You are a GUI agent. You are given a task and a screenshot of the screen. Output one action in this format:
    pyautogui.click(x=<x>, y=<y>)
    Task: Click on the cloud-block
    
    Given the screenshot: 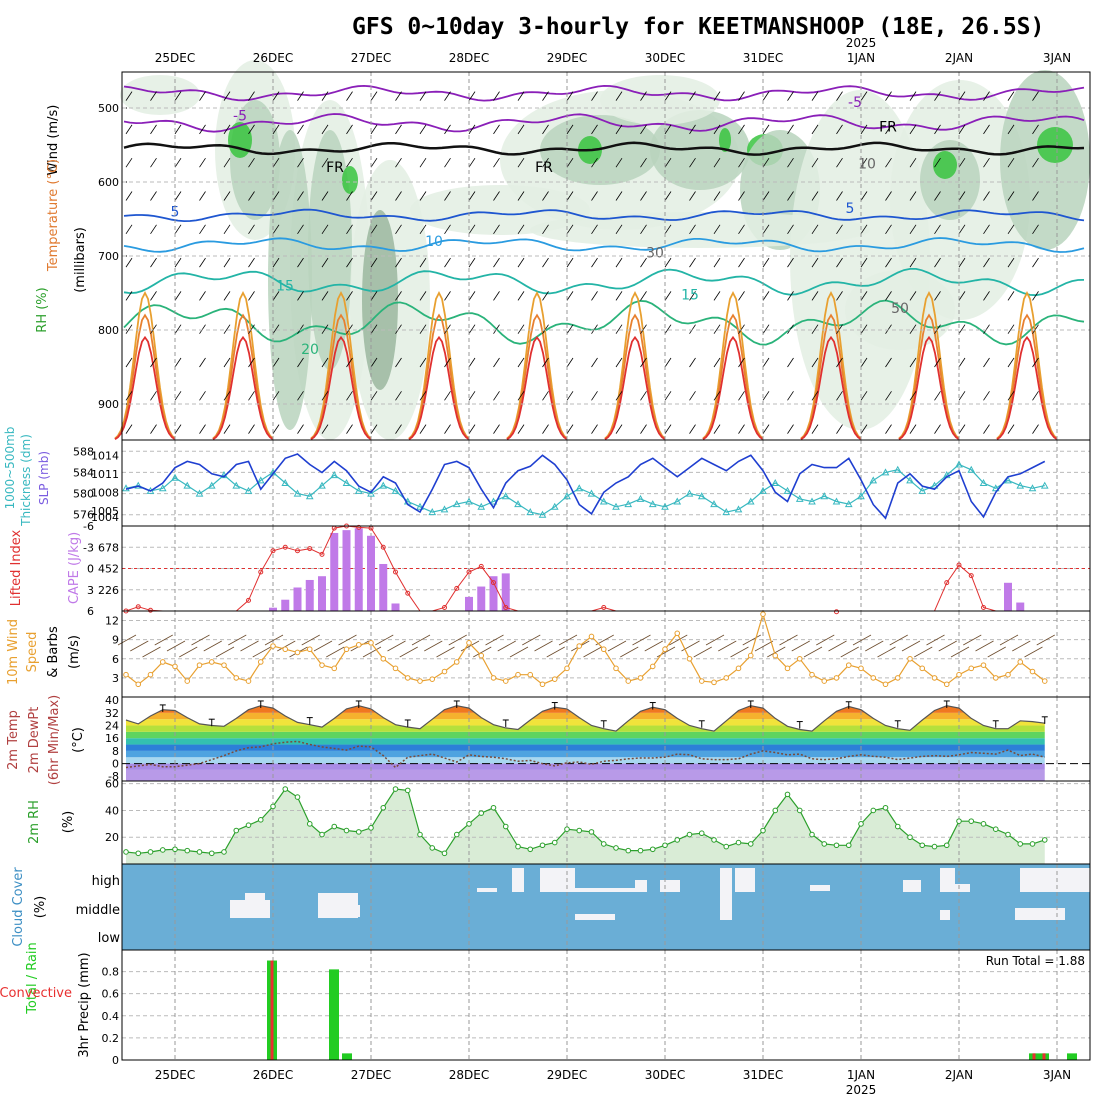 What is the action you would take?
    pyautogui.click(x=947, y=880)
    